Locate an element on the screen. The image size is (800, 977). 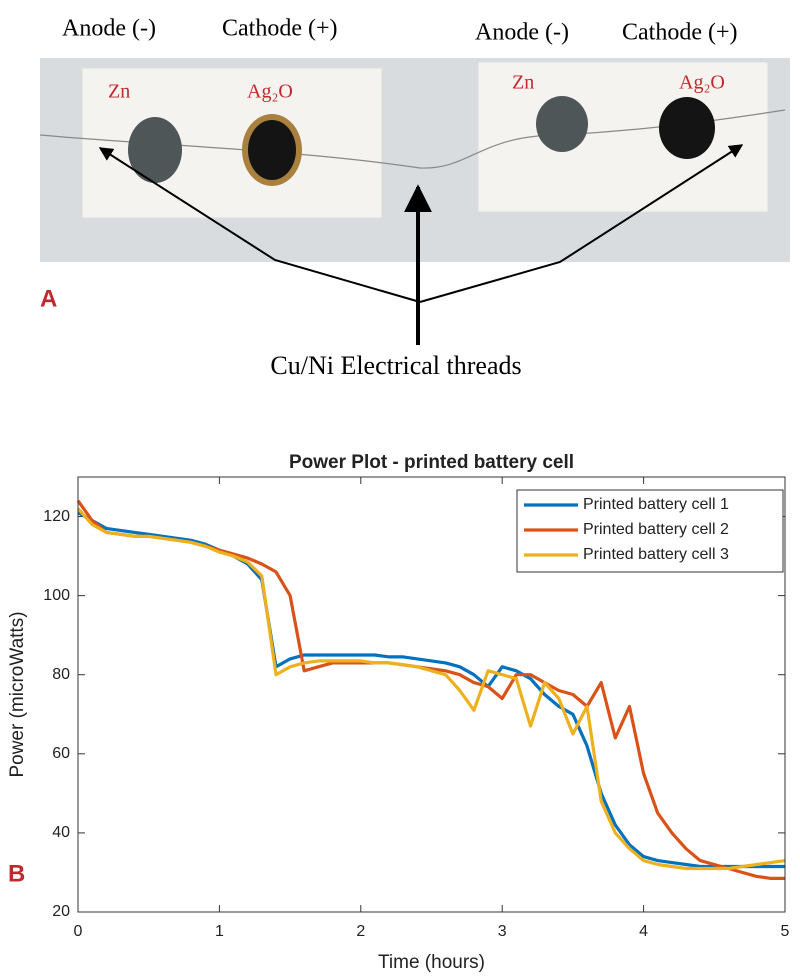
x-tick-label: 2 is located at coordinates (360, 931).